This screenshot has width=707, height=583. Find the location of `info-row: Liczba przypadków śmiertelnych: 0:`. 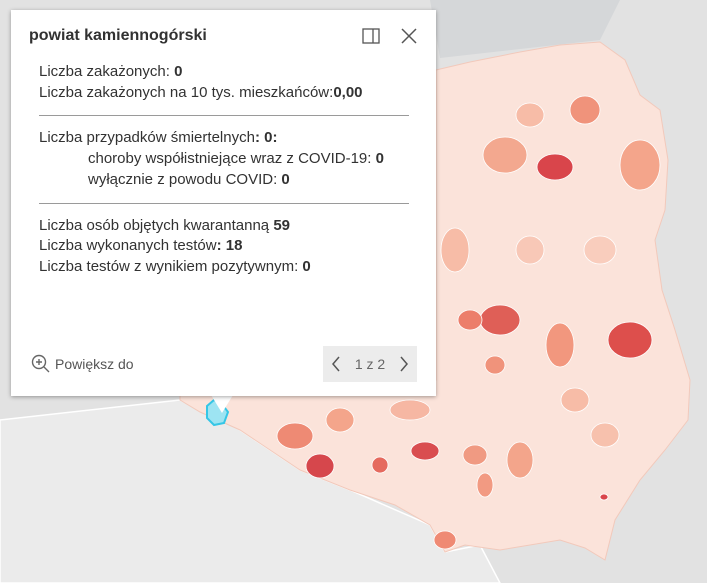

info-row: Liczba przypadków śmiertelnych: 0: is located at coordinates (224, 138).